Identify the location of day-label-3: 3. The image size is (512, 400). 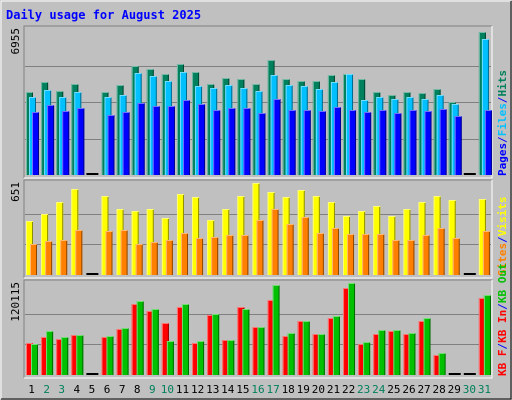
(61, 389).